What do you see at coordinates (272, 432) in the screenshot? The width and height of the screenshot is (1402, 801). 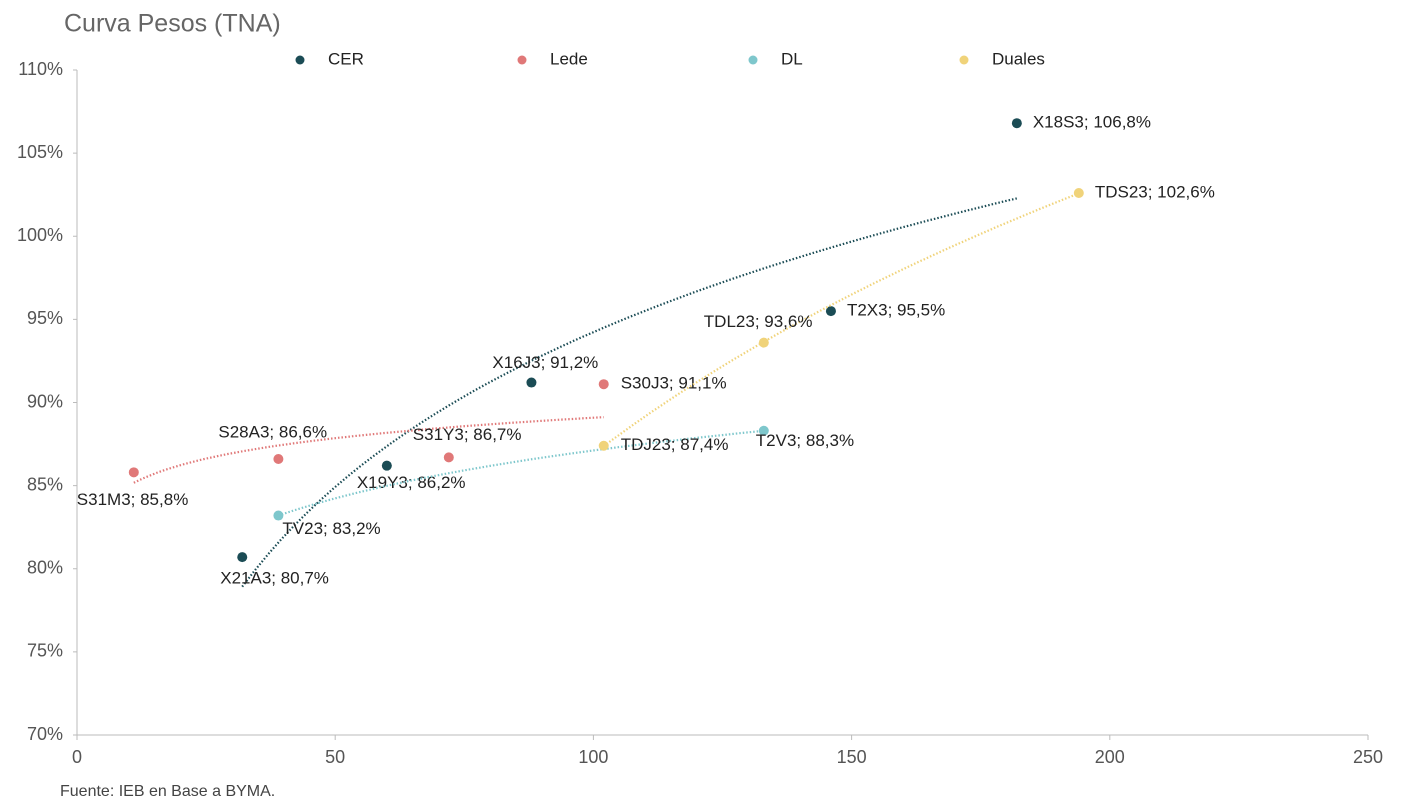 I see `data-label: S28A3; 86,6%` at bounding box center [272, 432].